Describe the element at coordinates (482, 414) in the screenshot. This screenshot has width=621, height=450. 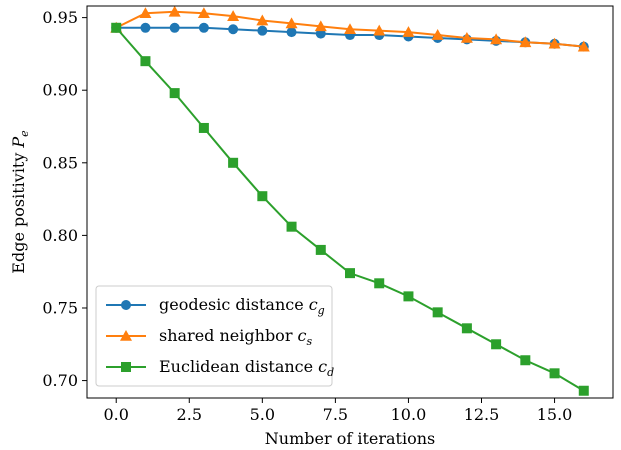
I see `x-tick-label: 12.5` at that location.